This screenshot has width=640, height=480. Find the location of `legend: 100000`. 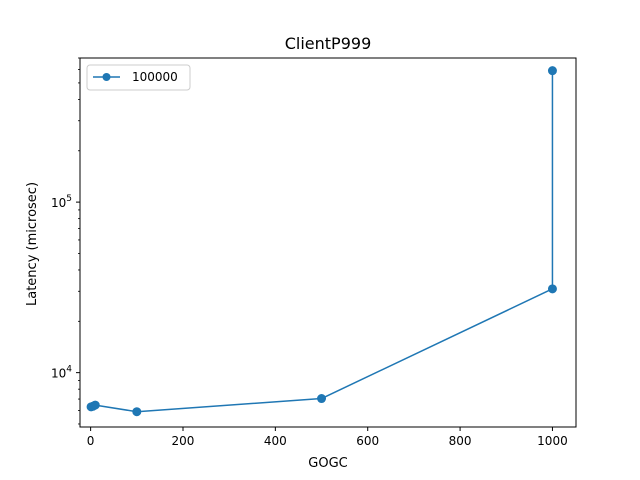

legend: 100000 is located at coordinates (138, 77).